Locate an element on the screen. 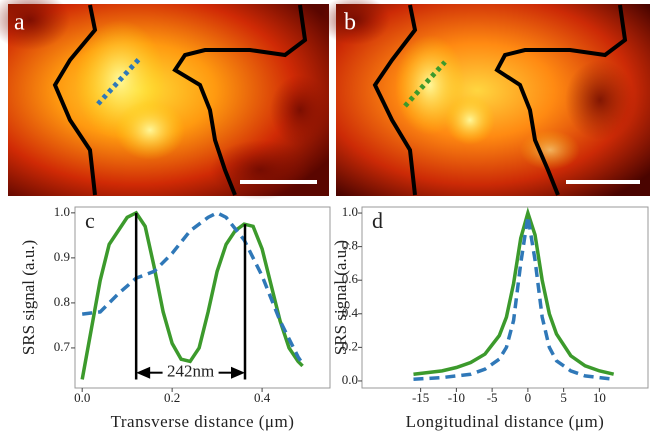 Image resolution: width=652 pixels, height=436 pixels. arrow-left is located at coordinates (143, 372).